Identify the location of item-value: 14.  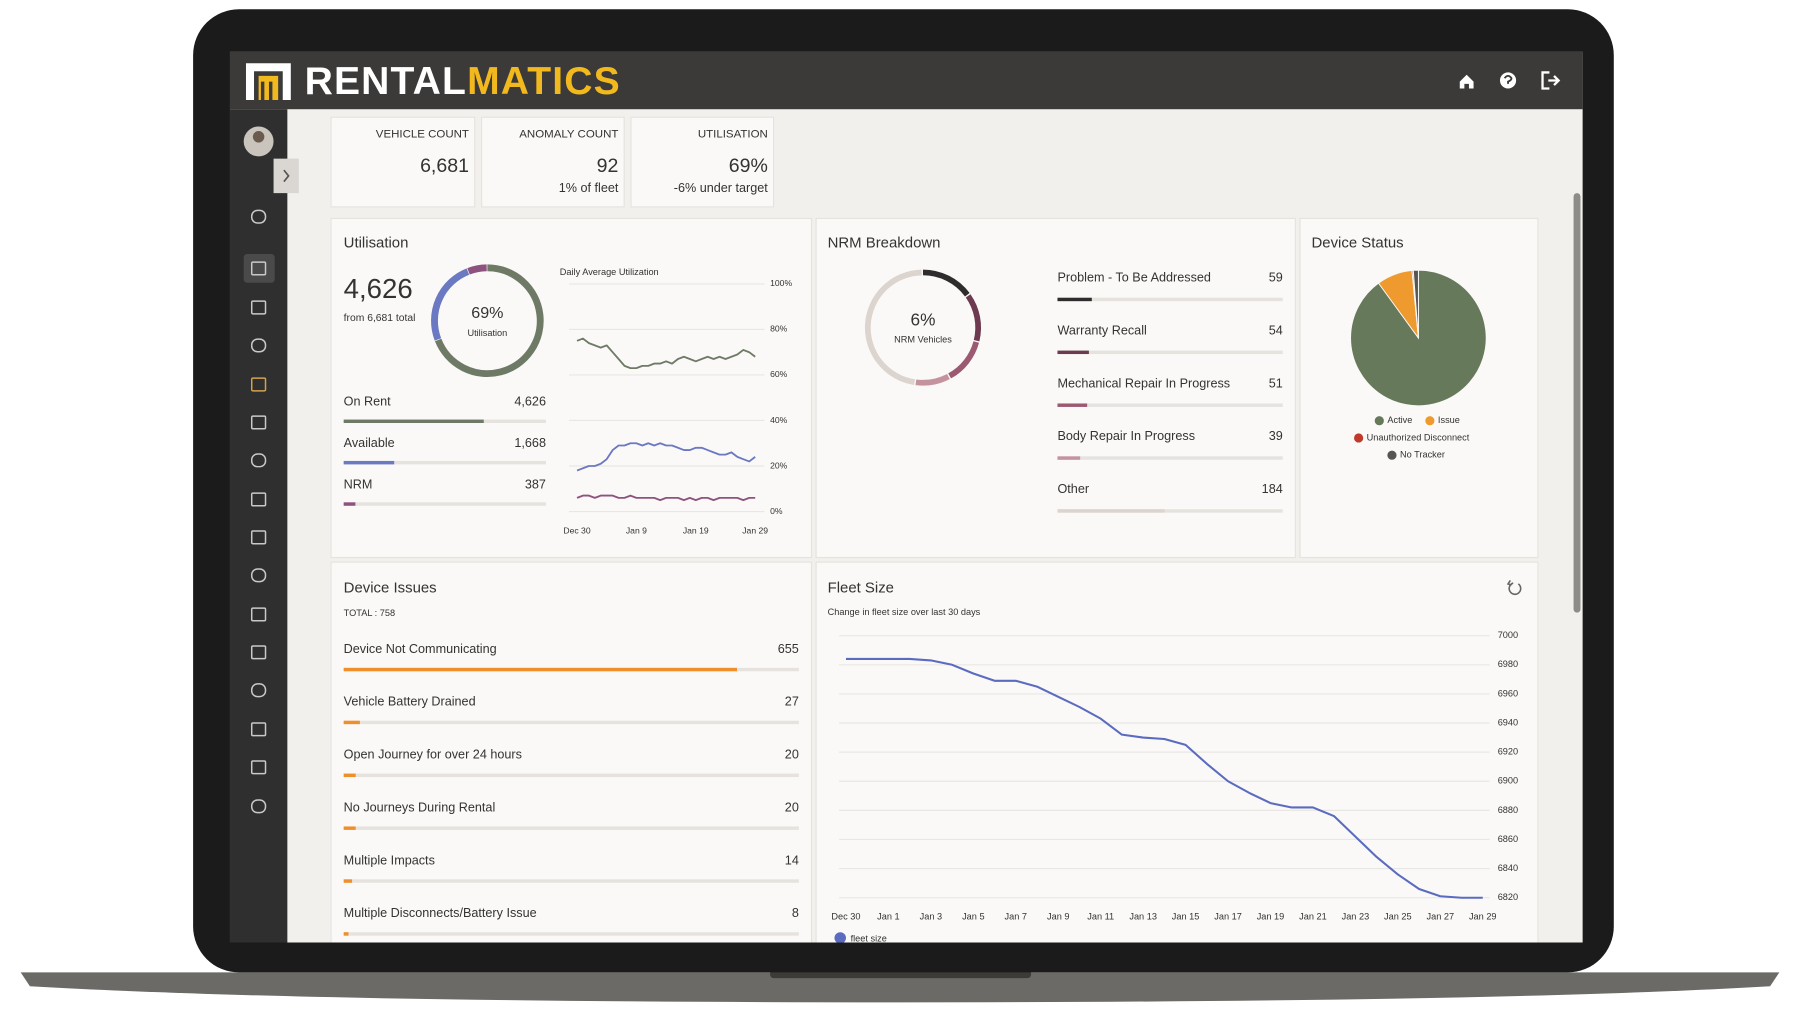
(792, 860).